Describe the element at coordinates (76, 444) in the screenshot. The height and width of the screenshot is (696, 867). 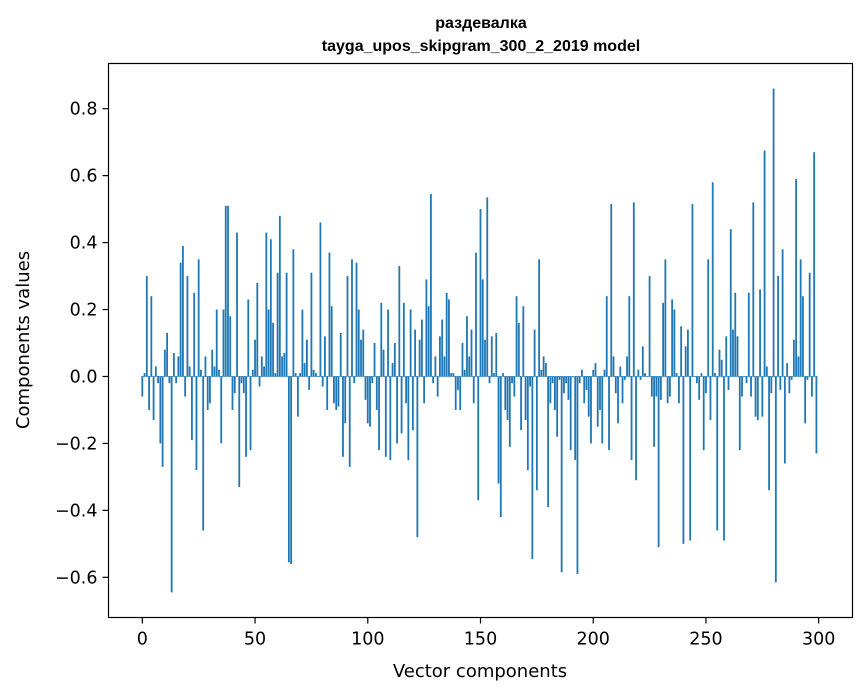
I see `y-tick-label-2: −0.2` at that location.